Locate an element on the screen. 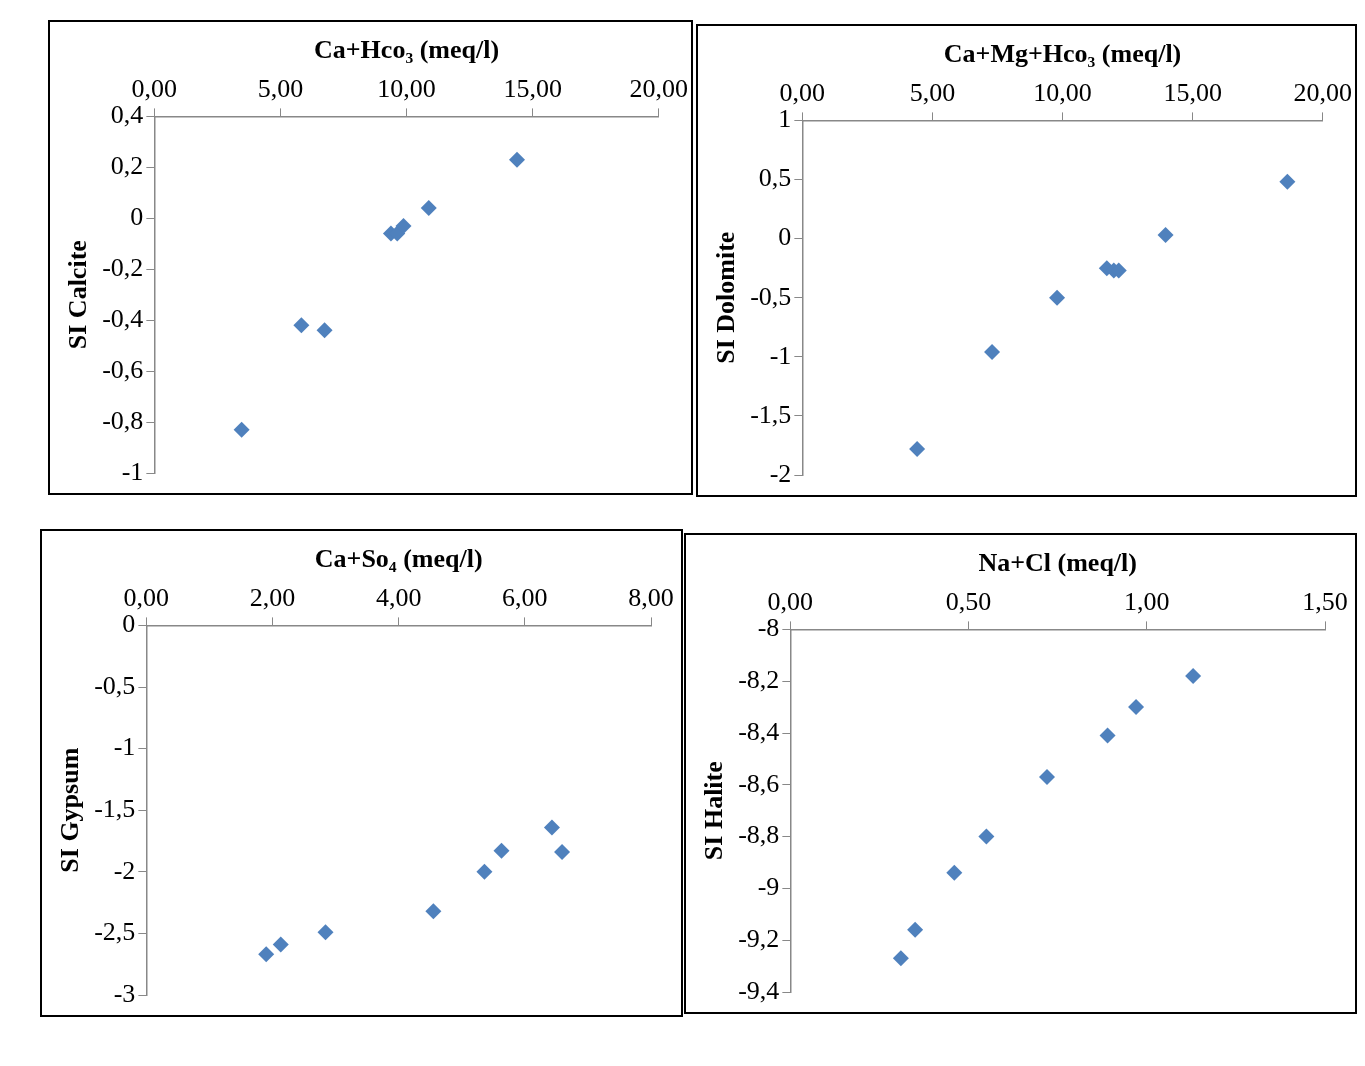 The height and width of the screenshot is (1066, 1365). y-tick-label: -9,2 is located at coordinates (759, 939).